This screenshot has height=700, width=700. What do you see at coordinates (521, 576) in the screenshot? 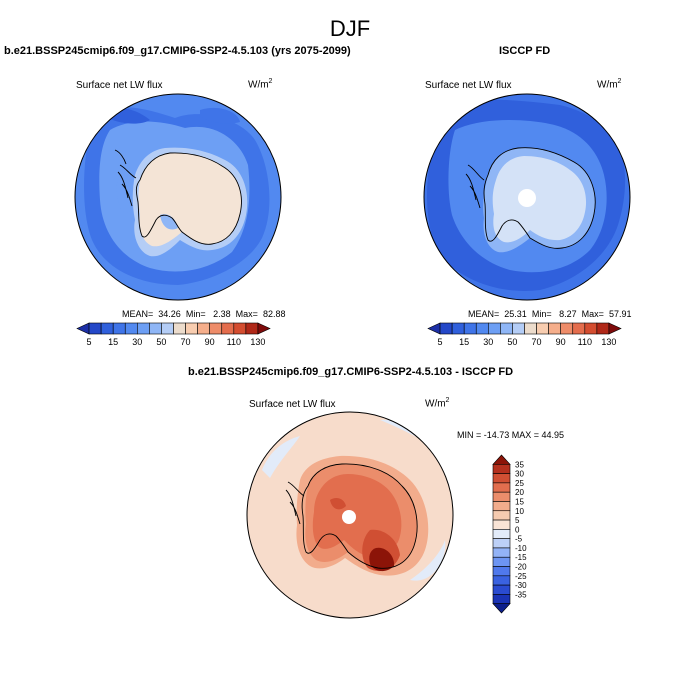
I see `colorbar-tick-label: -25` at bounding box center [521, 576].